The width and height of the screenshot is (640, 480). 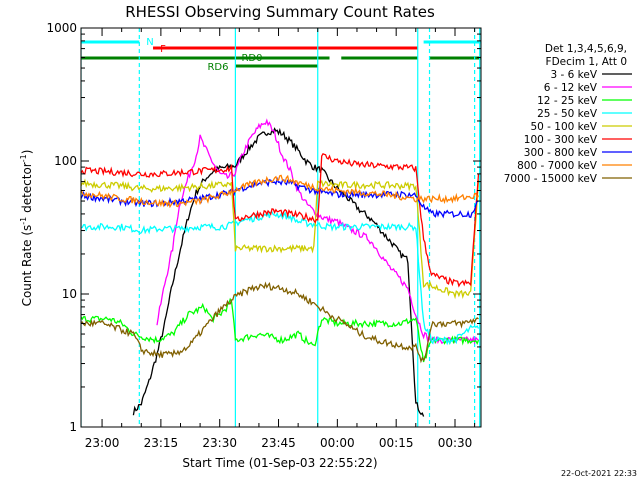 What do you see at coordinates (337, 443) in the screenshot?
I see `x-tick-label: 00:00` at bounding box center [337, 443].